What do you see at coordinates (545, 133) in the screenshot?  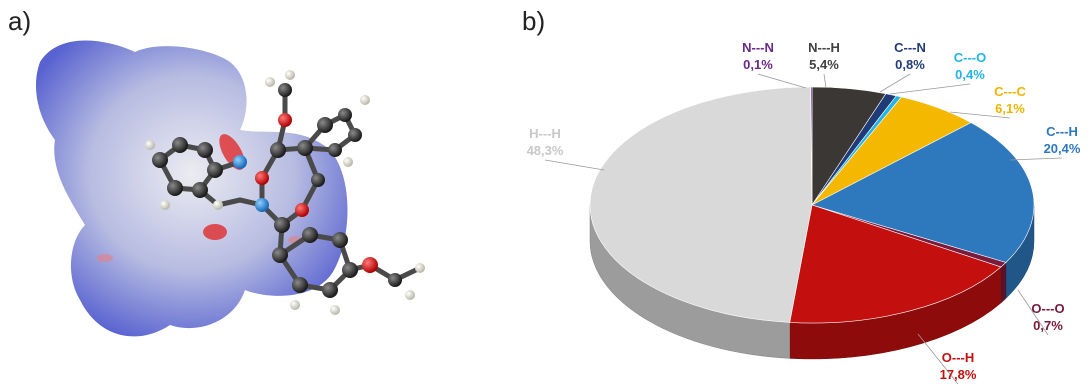 I see `slice-name-label: H---H` at bounding box center [545, 133].